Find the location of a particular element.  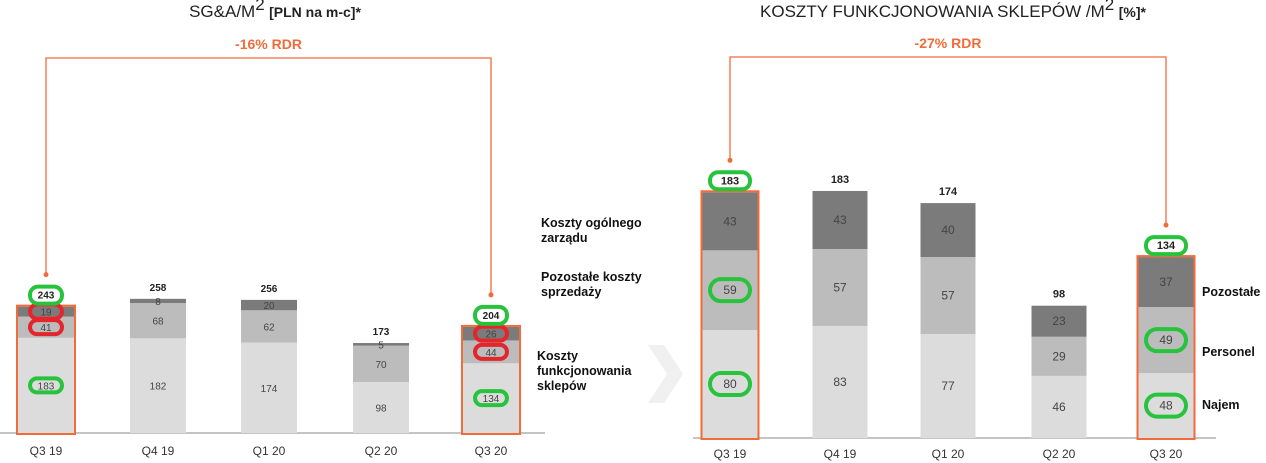

series-legend-label: Koszty funkcjonowania sklepów is located at coordinates (585, 371).